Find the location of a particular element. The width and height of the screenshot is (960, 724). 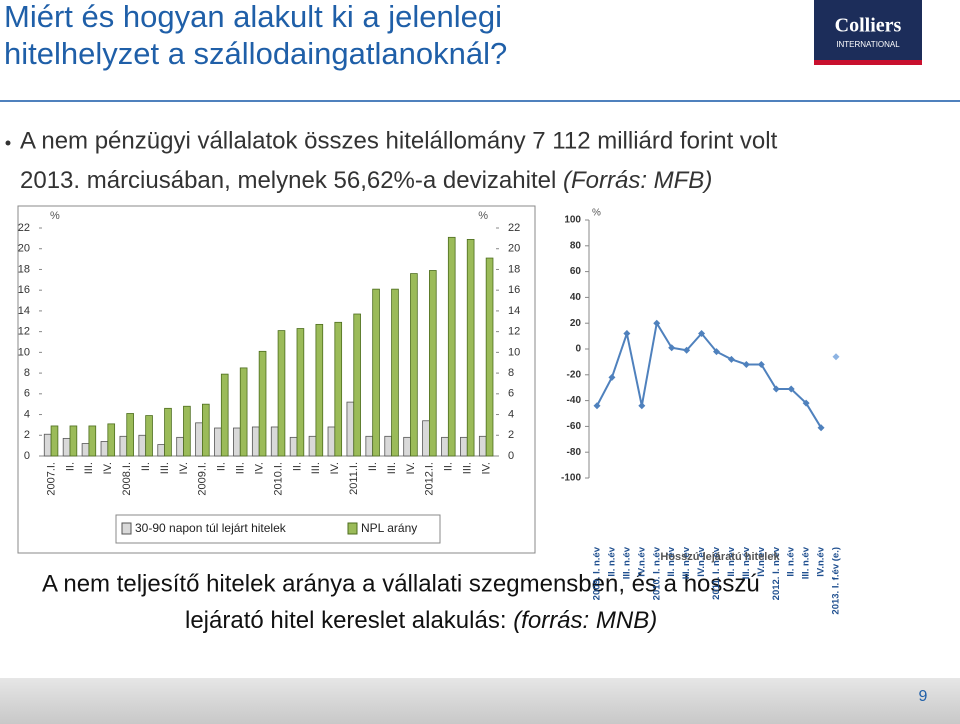

y-tick-label: 6 is located at coordinates (27, 394).